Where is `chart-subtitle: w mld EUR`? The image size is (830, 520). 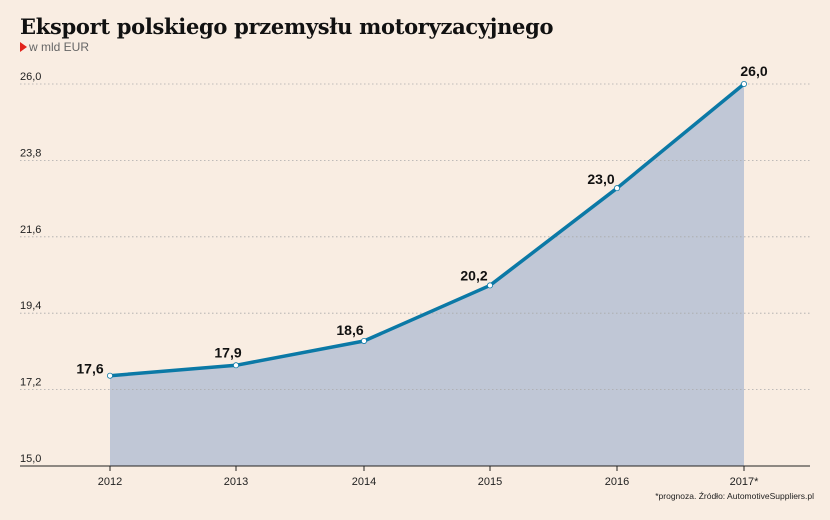
chart-subtitle: w mld EUR is located at coordinates (54, 47).